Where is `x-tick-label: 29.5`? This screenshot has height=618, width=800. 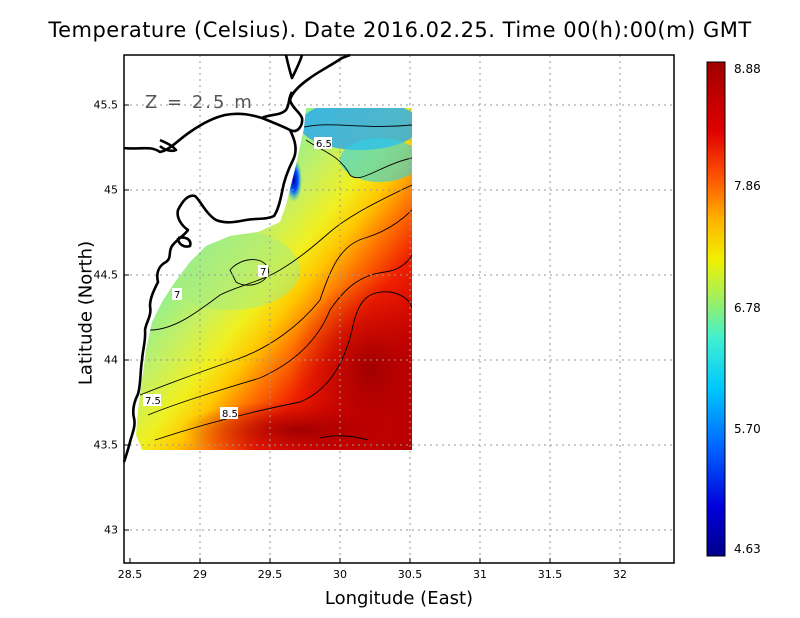 x-tick-label: 29.5 is located at coordinates (270, 574).